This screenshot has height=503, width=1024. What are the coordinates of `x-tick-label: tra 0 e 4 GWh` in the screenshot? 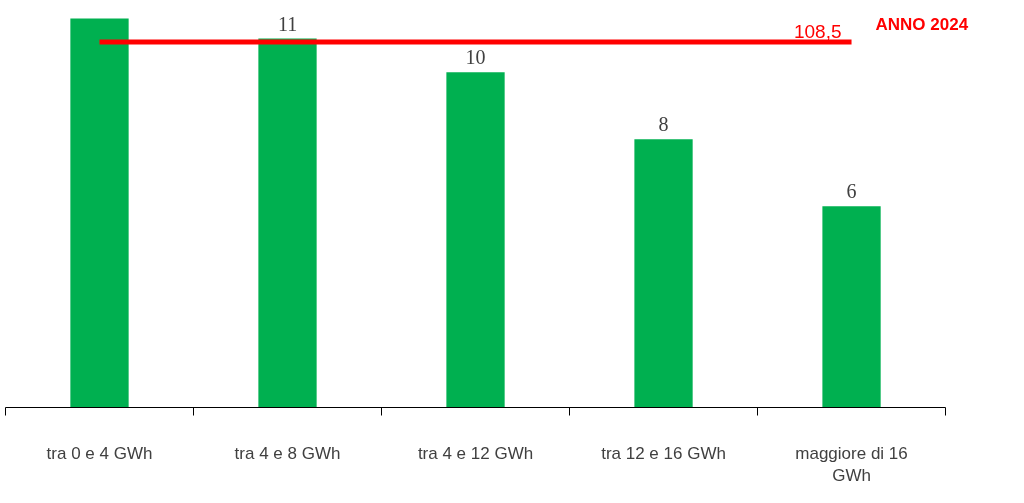 It's located at (99, 453).